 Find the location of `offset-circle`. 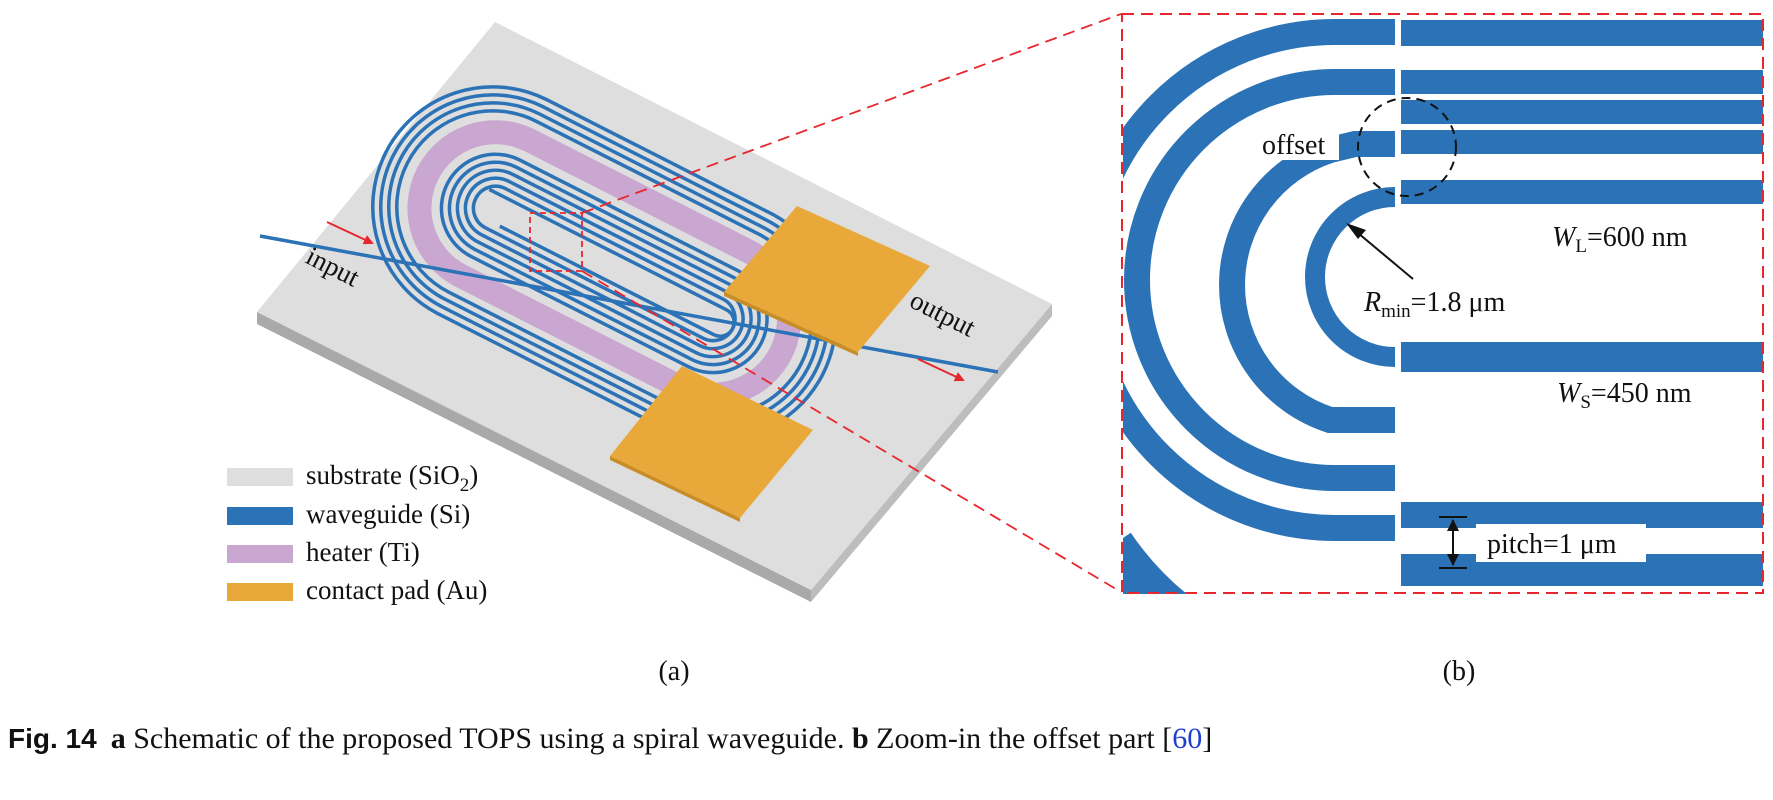

offset-circle is located at coordinates (1407, 147).